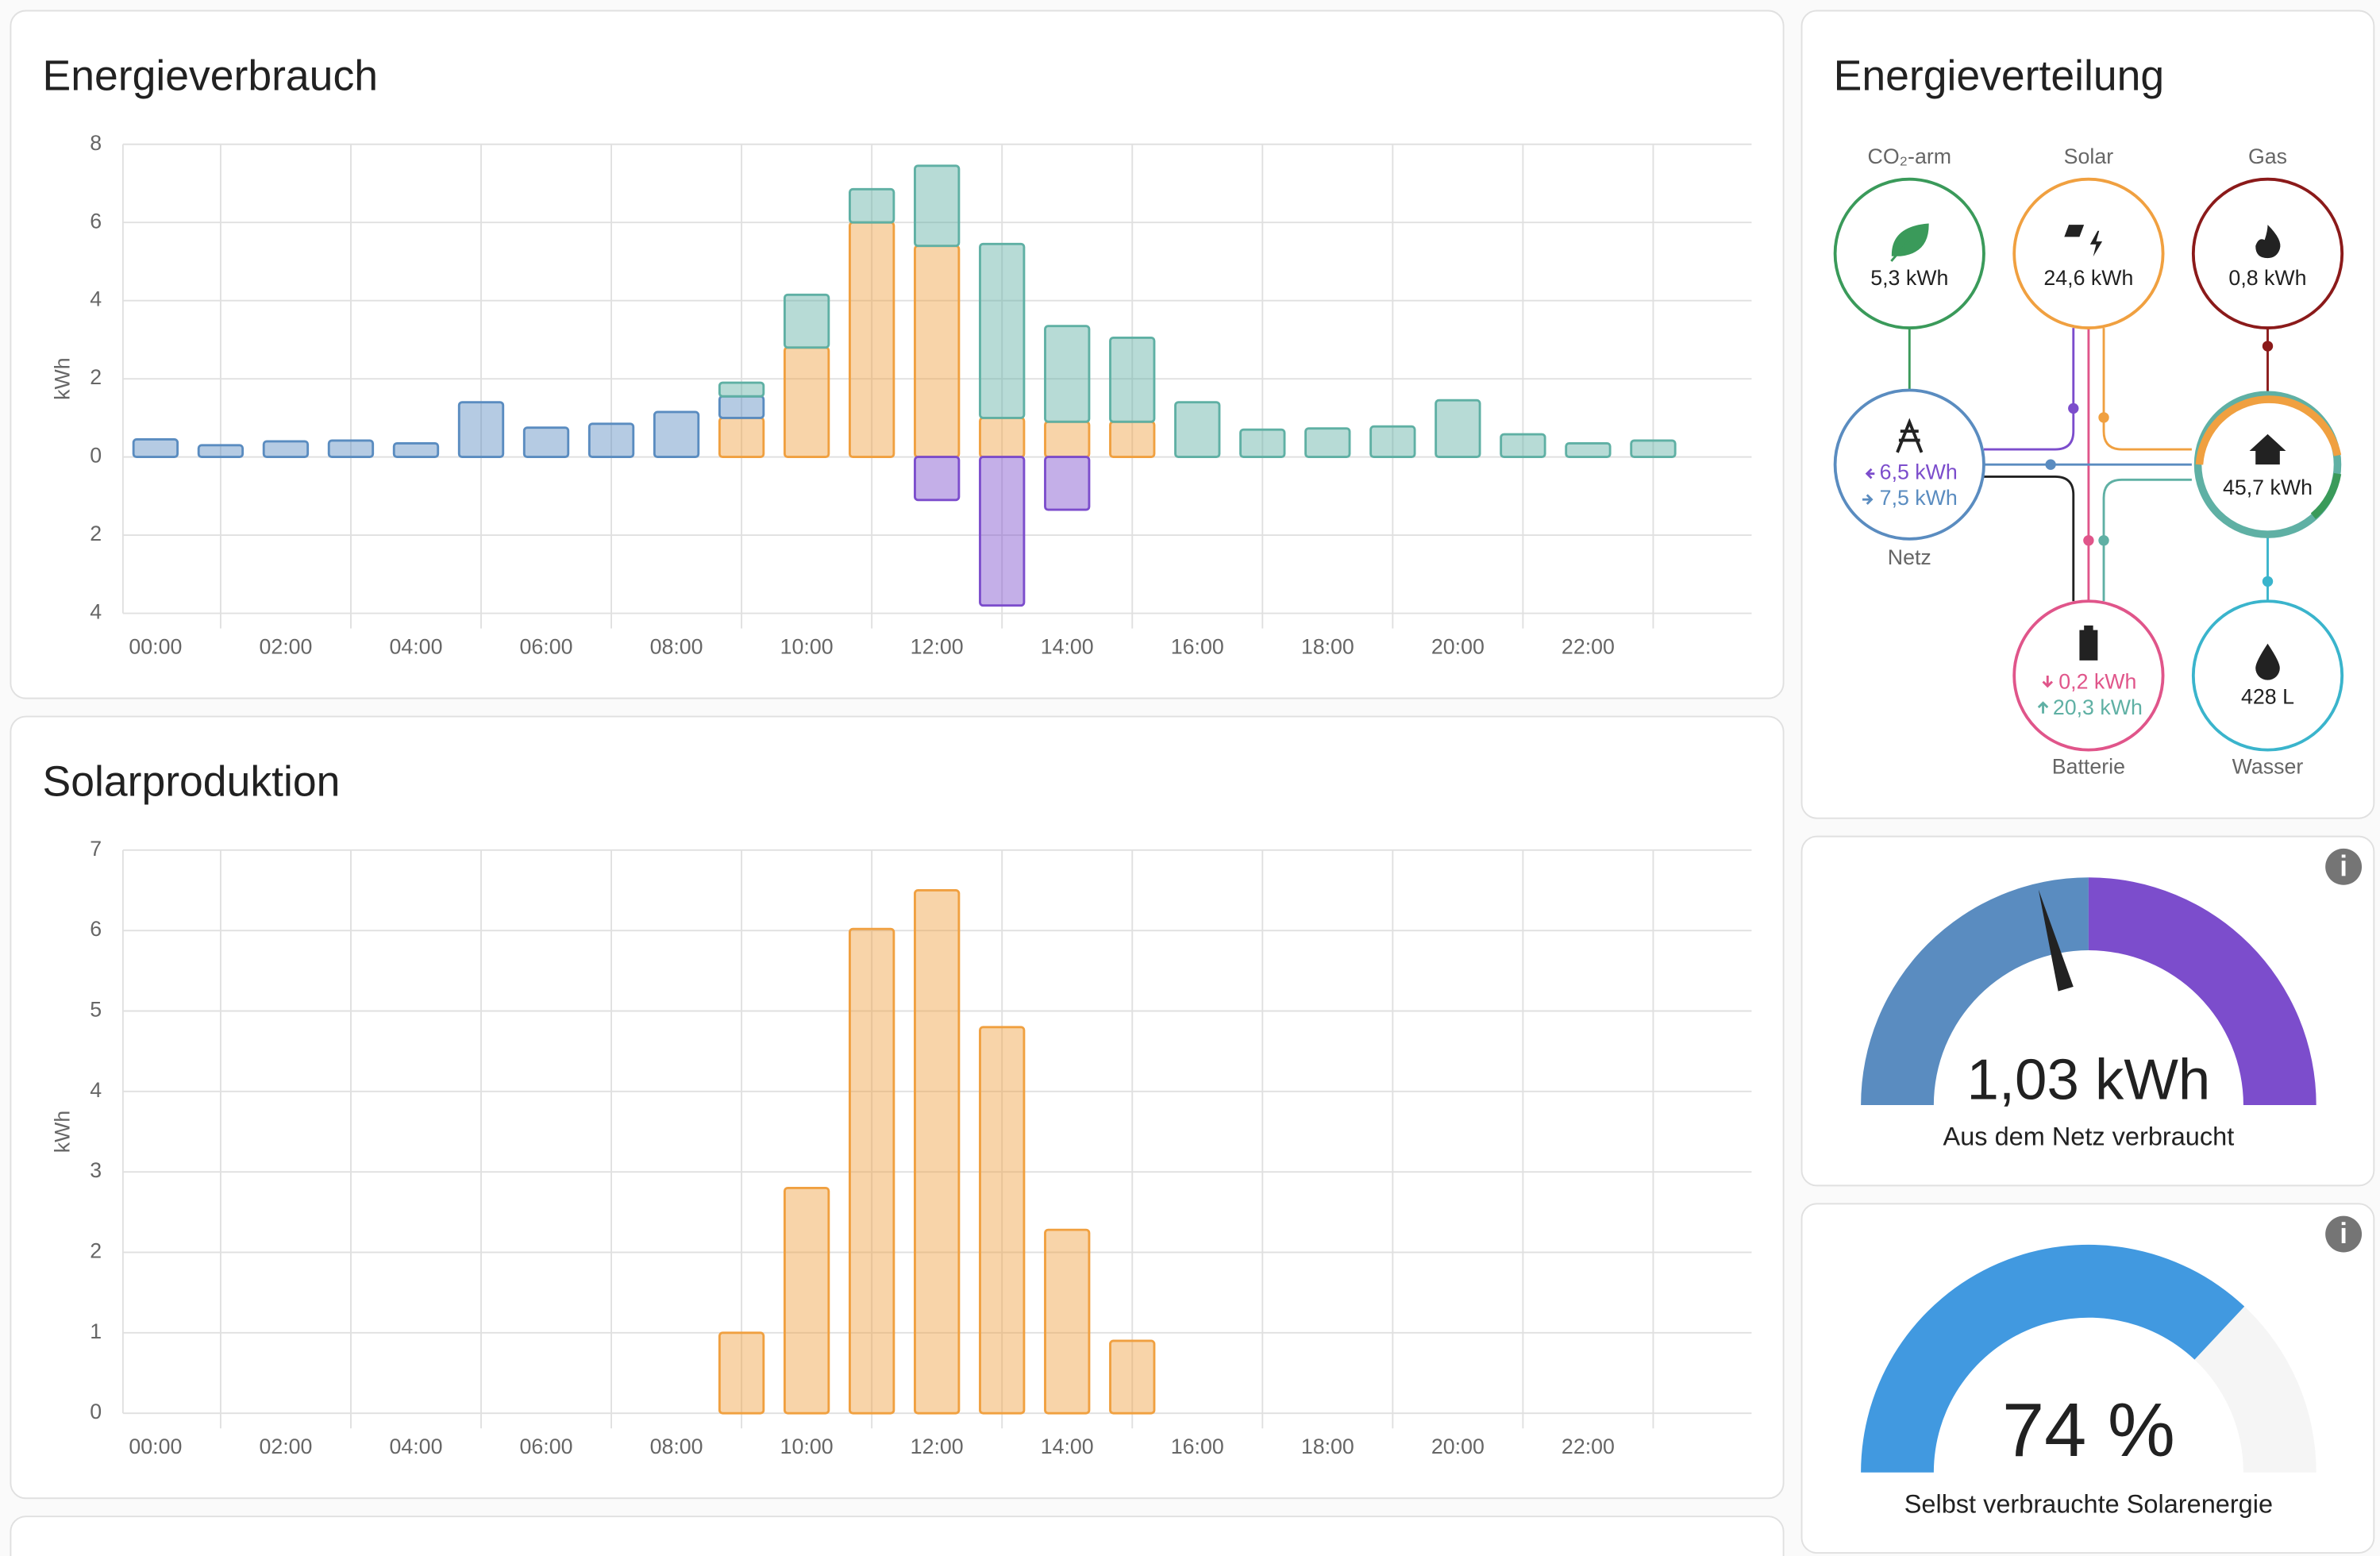 Image resolution: width=2380 pixels, height=1556 pixels. What do you see at coordinates (96, 1331) in the screenshot?
I see `y-tick-label: 1` at bounding box center [96, 1331].